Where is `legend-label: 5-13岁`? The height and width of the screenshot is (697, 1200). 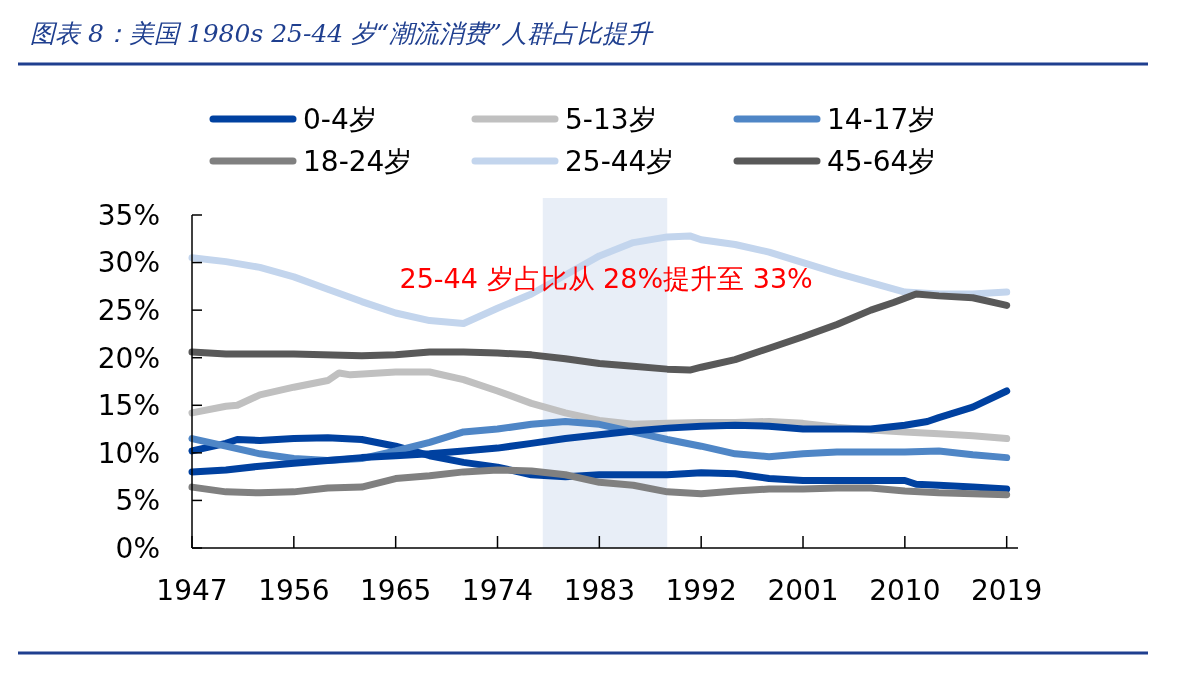
legend-label: 5-13岁 is located at coordinates (611, 119).